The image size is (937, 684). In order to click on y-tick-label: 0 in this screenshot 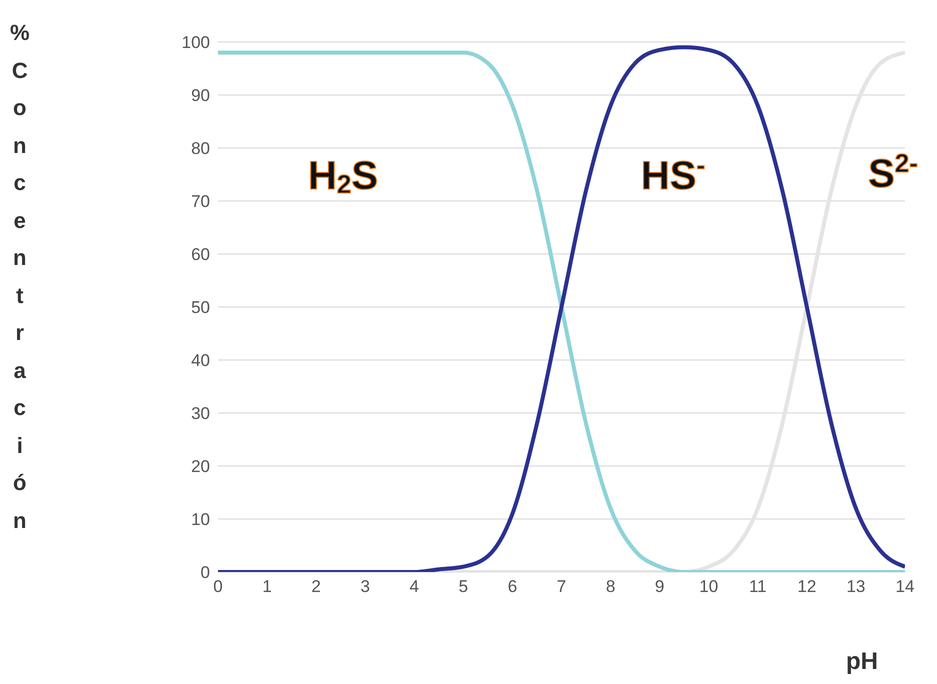, I will do `click(205, 572)`.